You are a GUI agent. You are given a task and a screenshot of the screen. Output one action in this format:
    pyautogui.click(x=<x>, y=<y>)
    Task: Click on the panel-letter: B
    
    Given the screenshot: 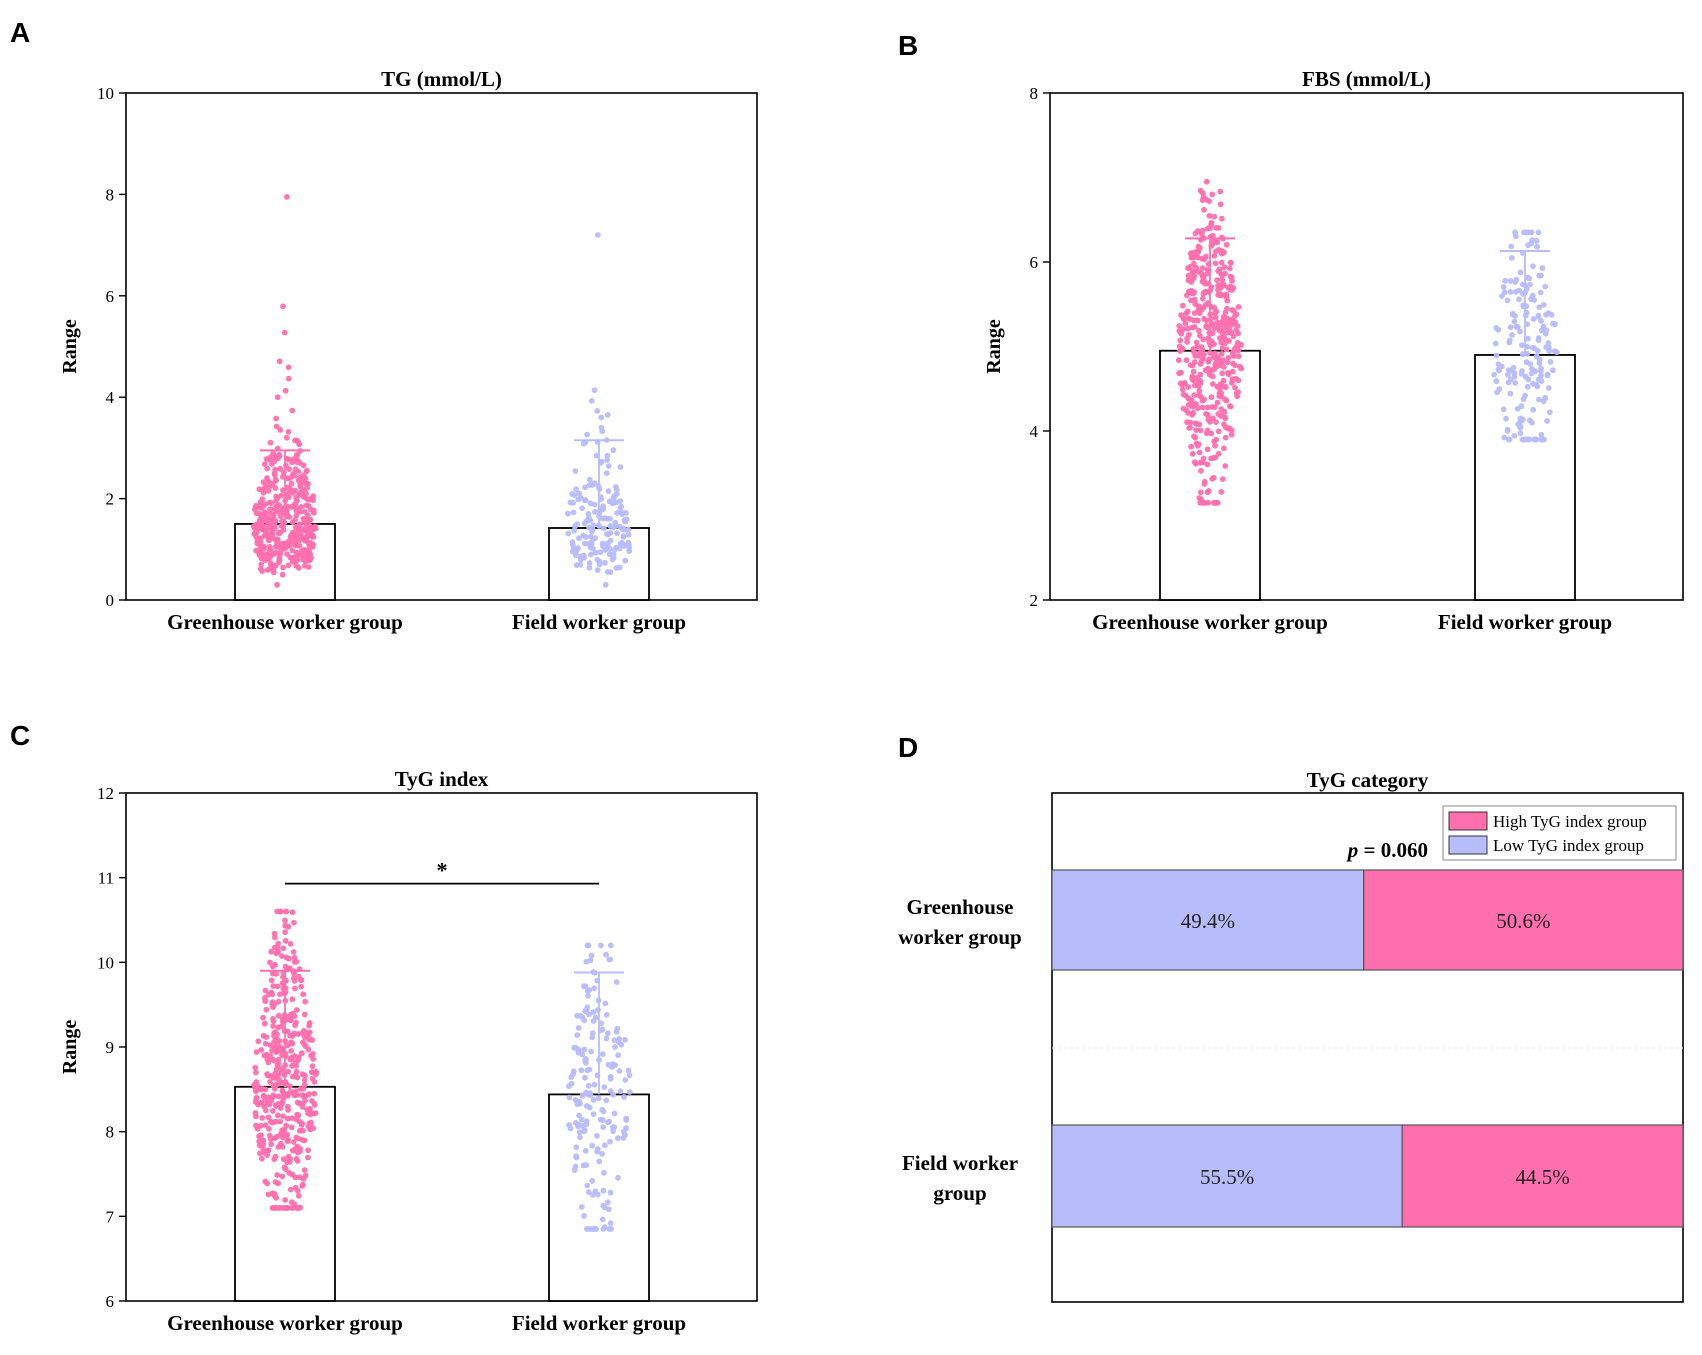 What is the action you would take?
    pyautogui.click(x=908, y=45)
    